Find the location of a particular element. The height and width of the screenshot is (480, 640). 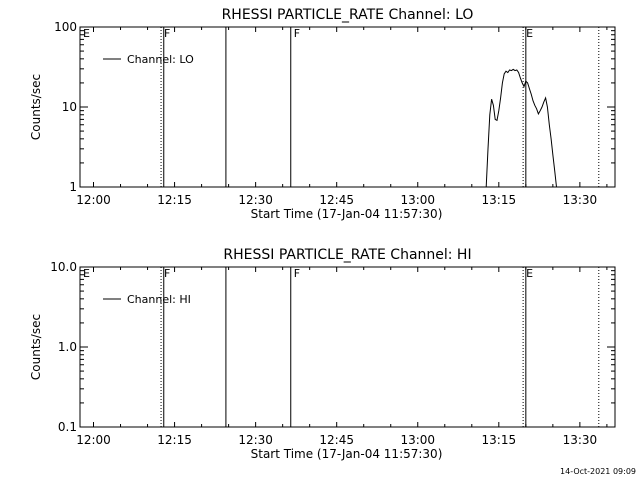

y-tick-label: 1 is located at coordinates (73, 187).